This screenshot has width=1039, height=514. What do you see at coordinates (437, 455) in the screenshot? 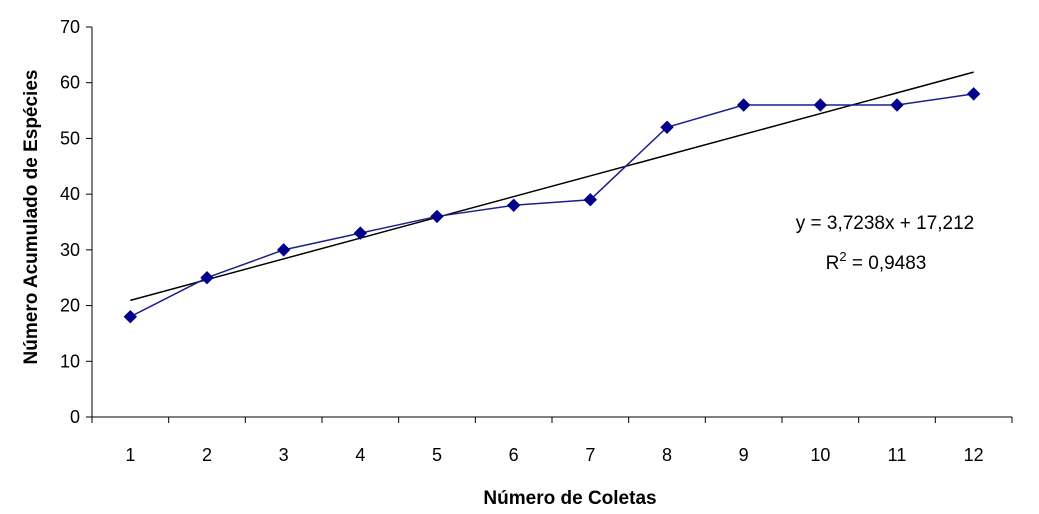
I see `x-tick-label: 5` at bounding box center [437, 455].